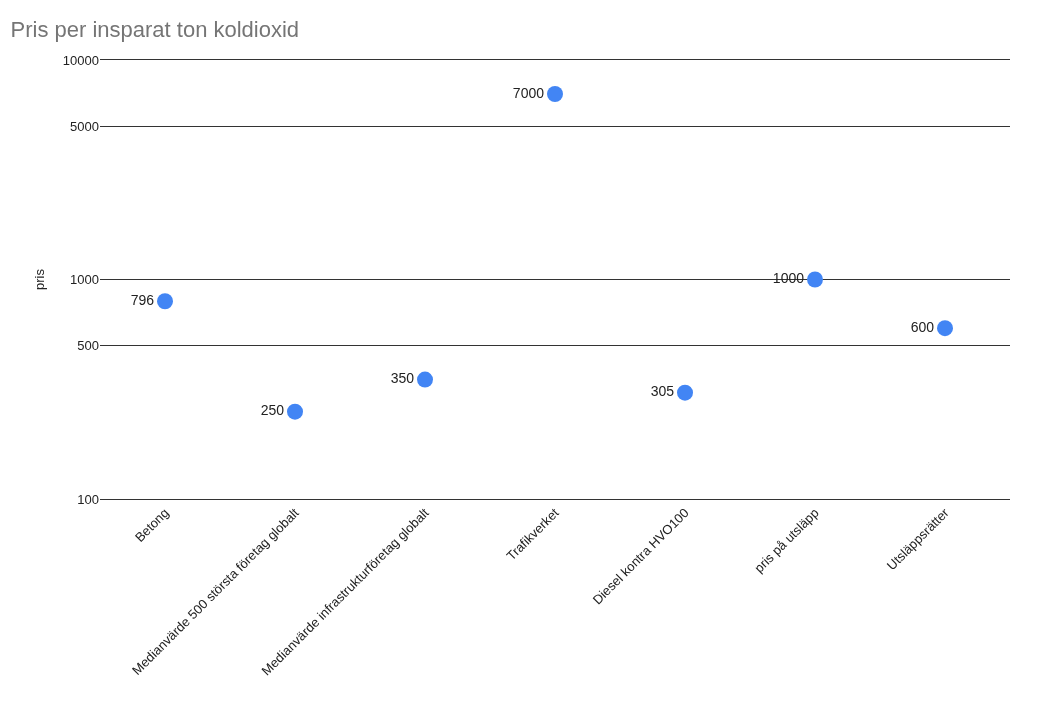  Describe the element at coordinates (402, 378) in the screenshot. I see `data-label: 350` at that location.